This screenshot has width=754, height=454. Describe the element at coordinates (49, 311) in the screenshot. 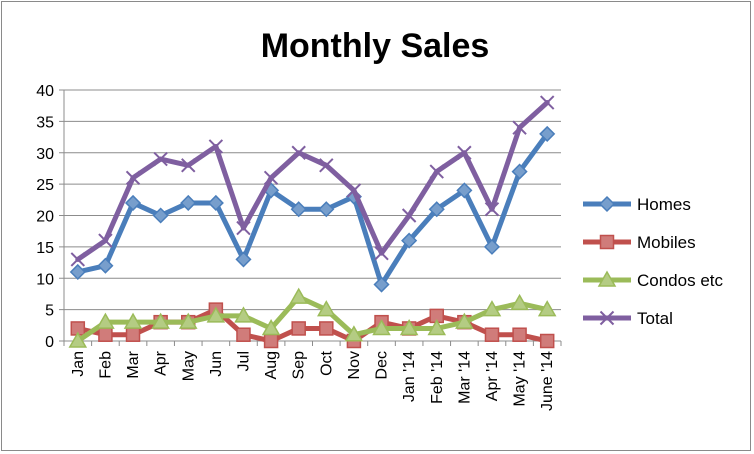

I see `y-tick-label: 5` at that location.